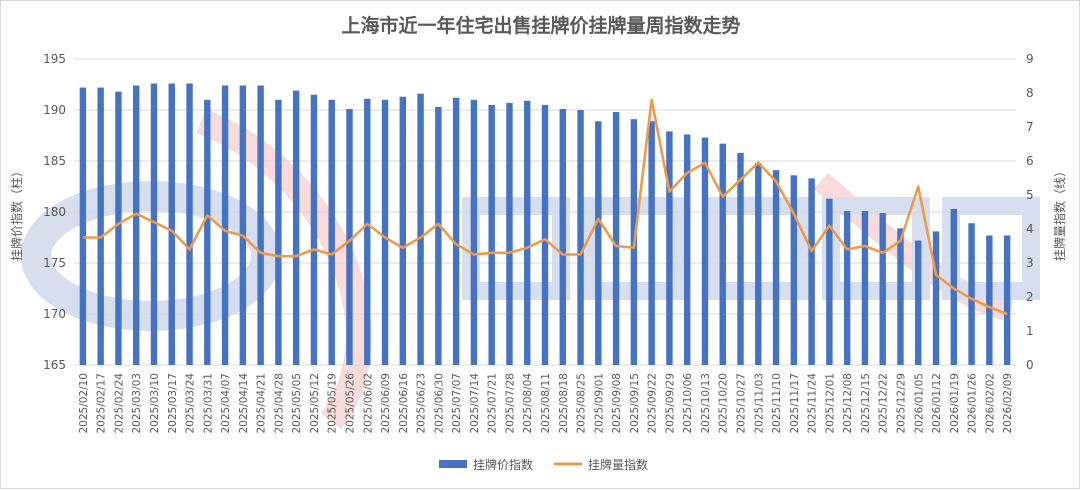 This screenshot has height=490, width=1080. What do you see at coordinates (813, 403) in the screenshot?
I see `x-tick-label: 2025/11/24` at bounding box center [813, 403].